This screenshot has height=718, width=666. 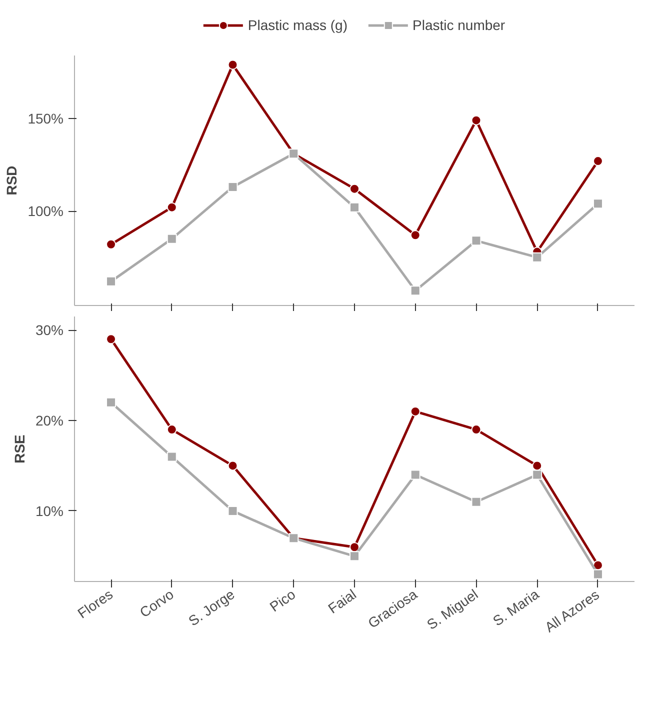 What do you see at coordinates (12, 181) in the screenshot?
I see `y-axis-title: RSD` at bounding box center [12, 181].